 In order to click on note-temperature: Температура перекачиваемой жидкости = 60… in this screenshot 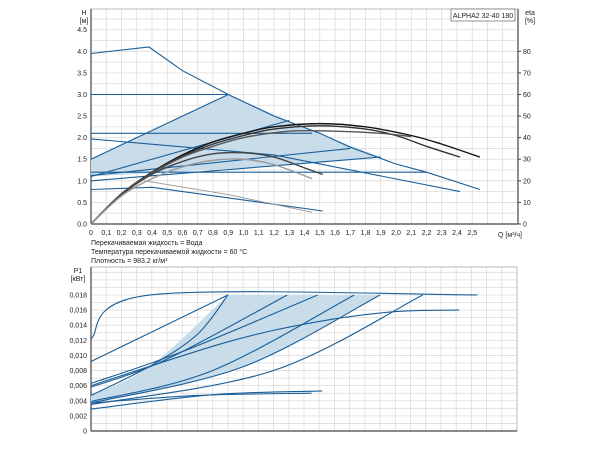, I will do `click(169, 252)`.